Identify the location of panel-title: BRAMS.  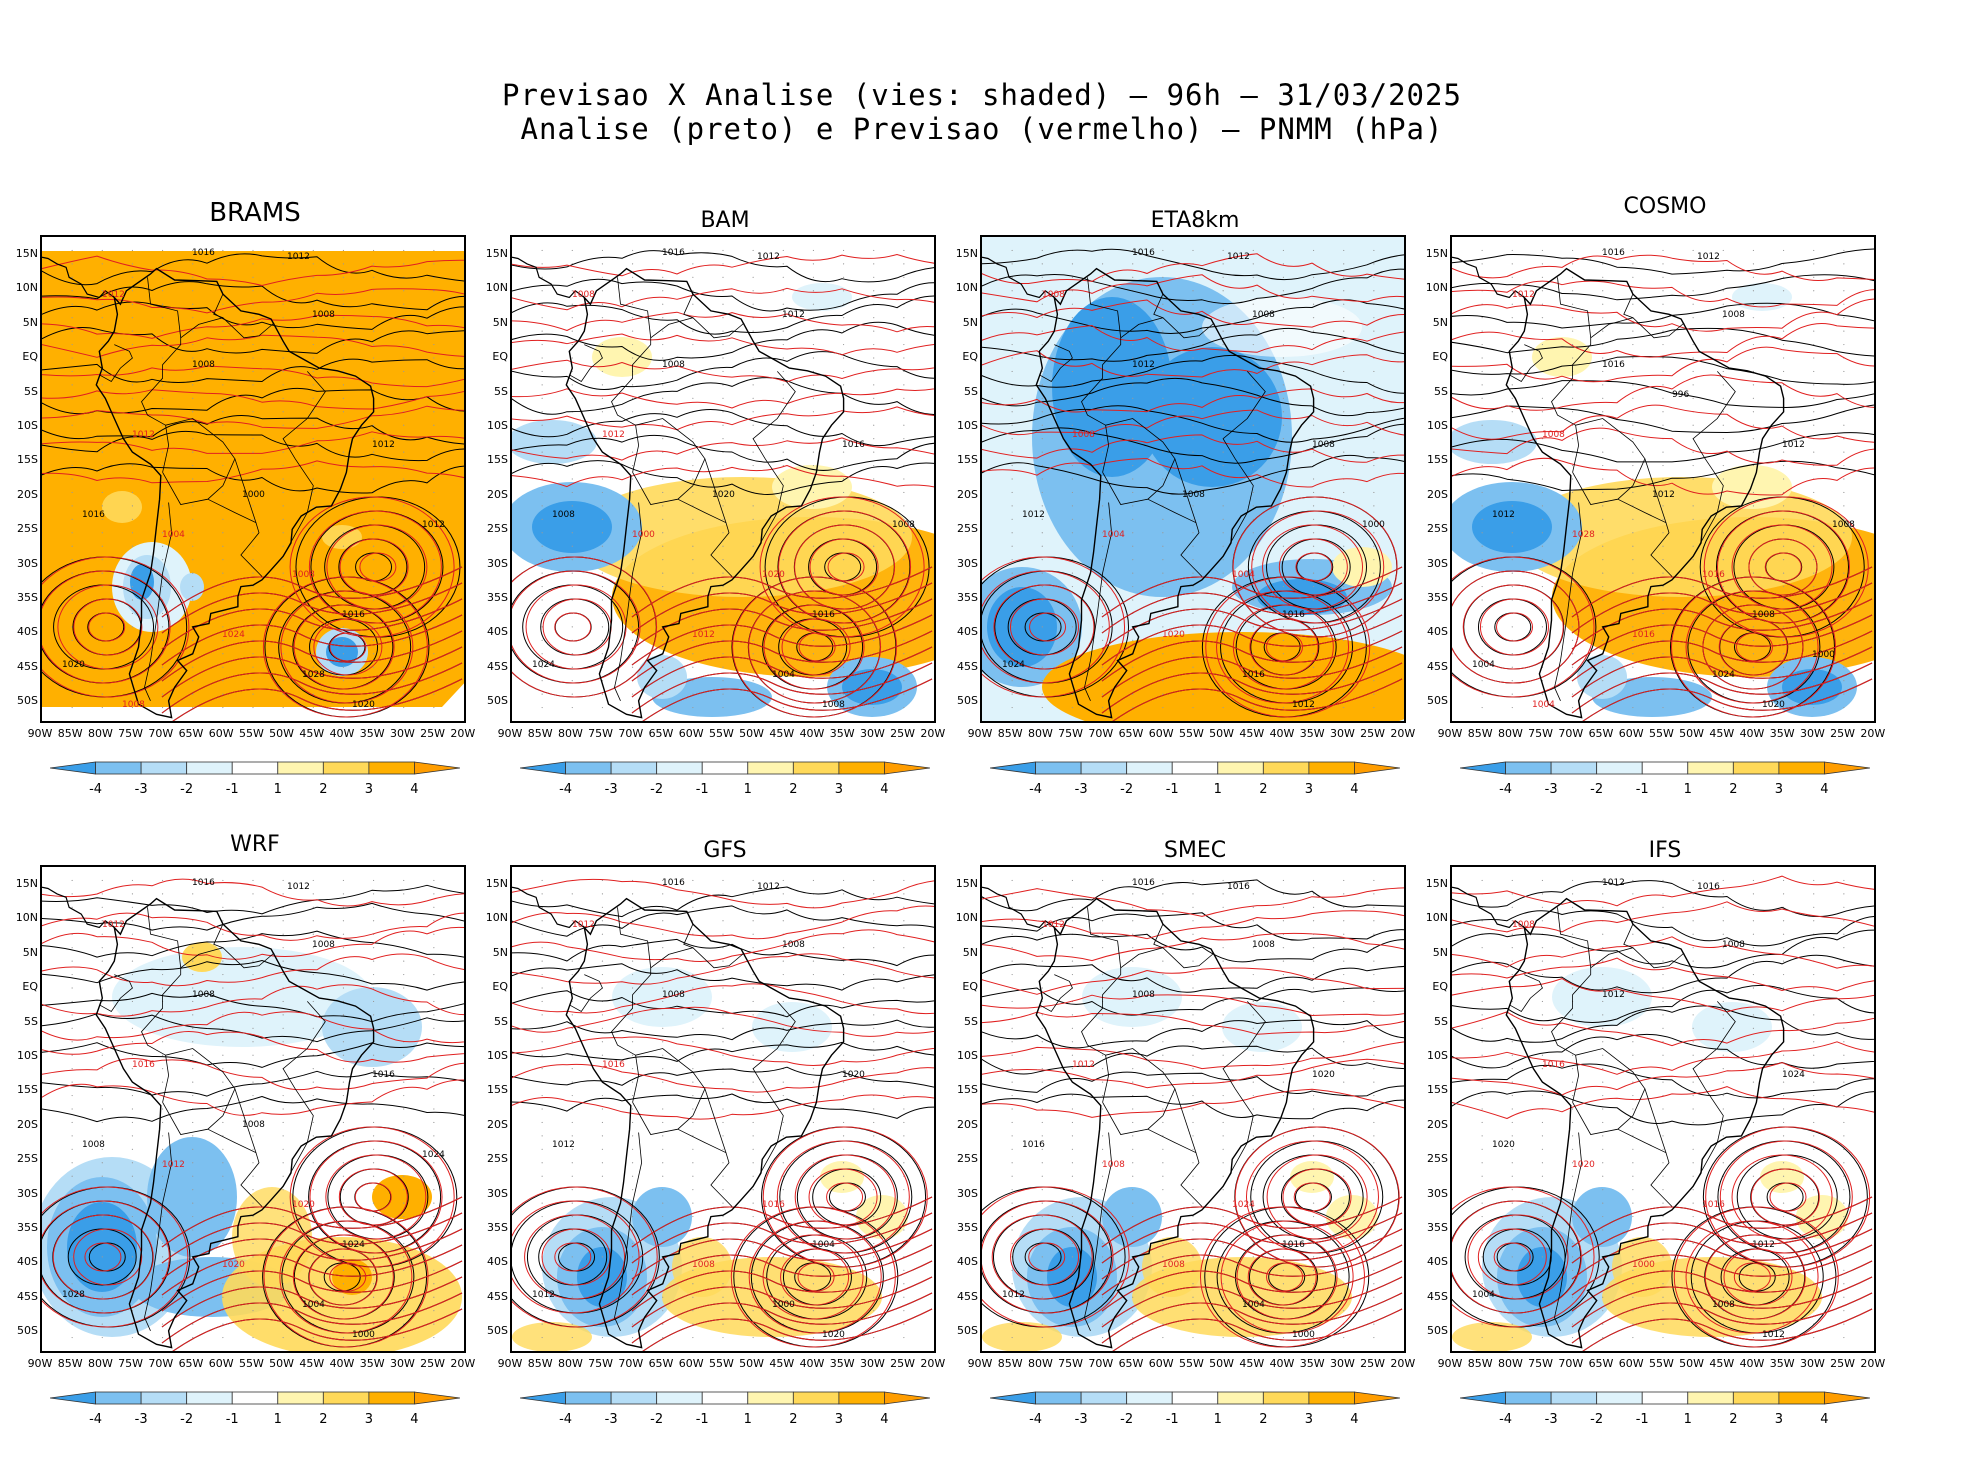
(255, 213).